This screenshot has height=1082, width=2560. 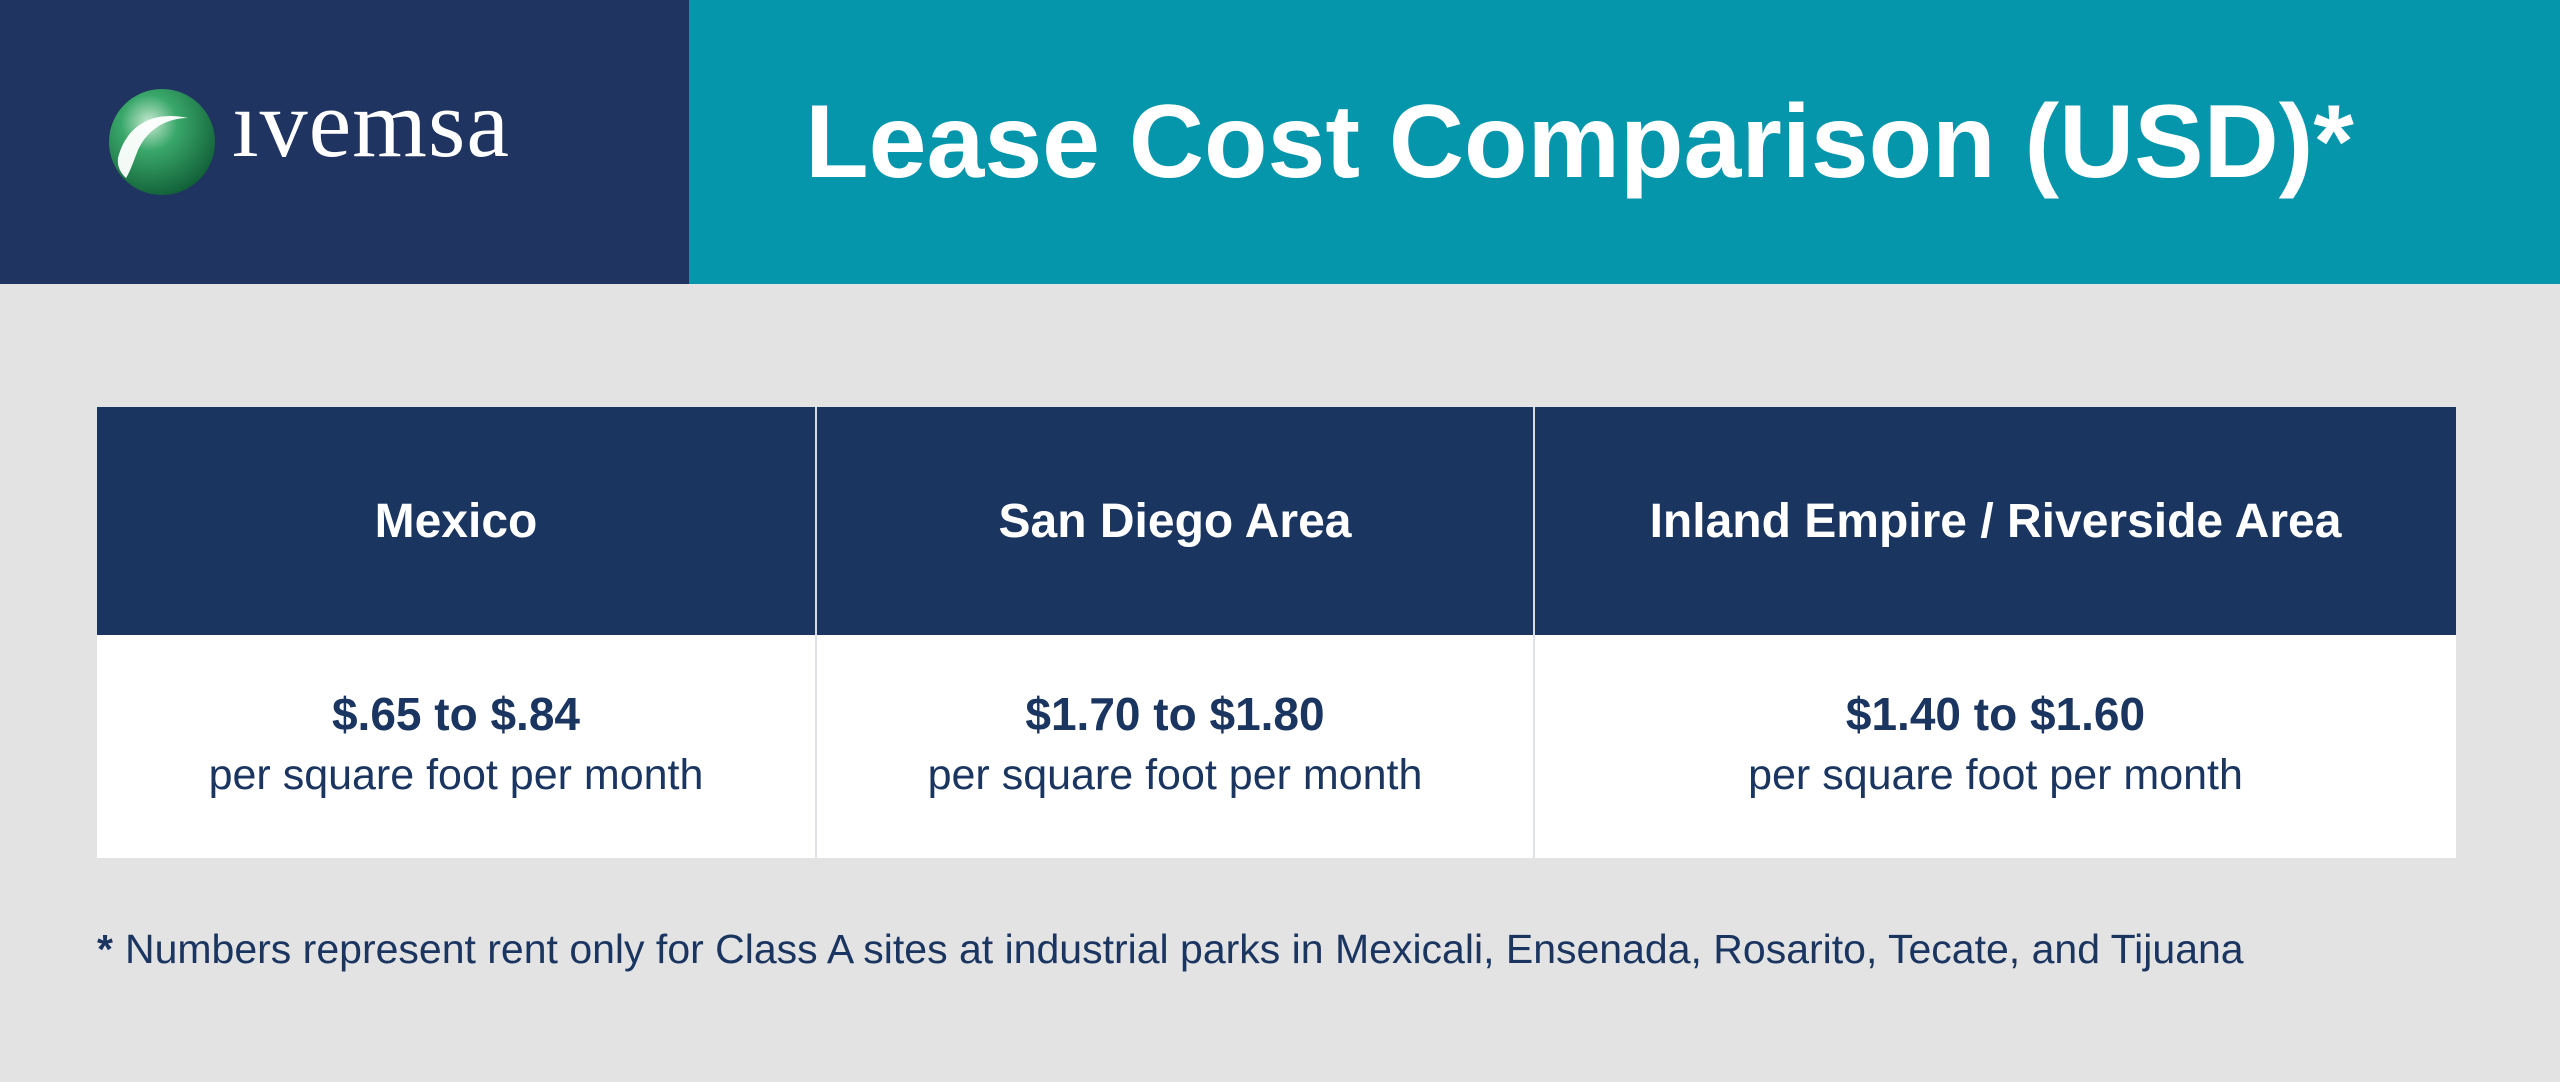 I want to click on logo-wordmark: ıvemsa, so click(x=371, y=123).